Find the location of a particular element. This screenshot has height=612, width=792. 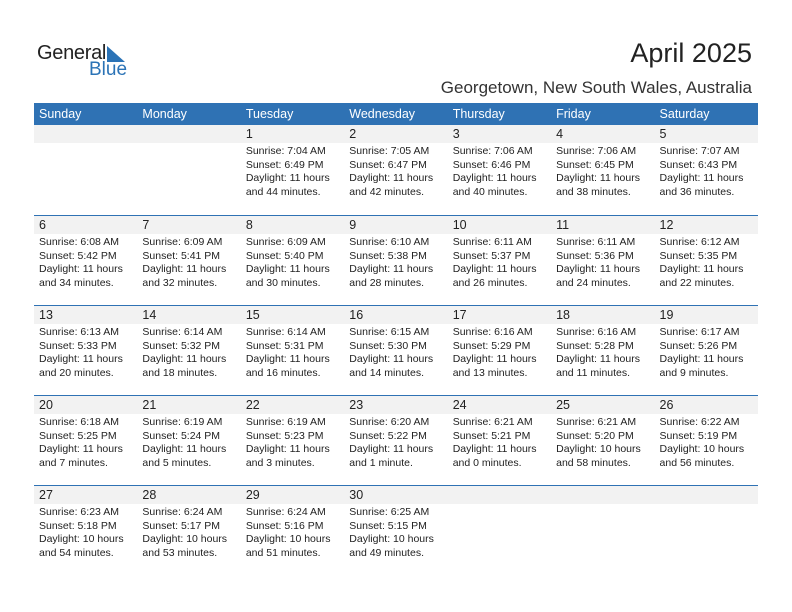

sunset-text: Sunset: 5:33 PM is located at coordinates (78, 345).